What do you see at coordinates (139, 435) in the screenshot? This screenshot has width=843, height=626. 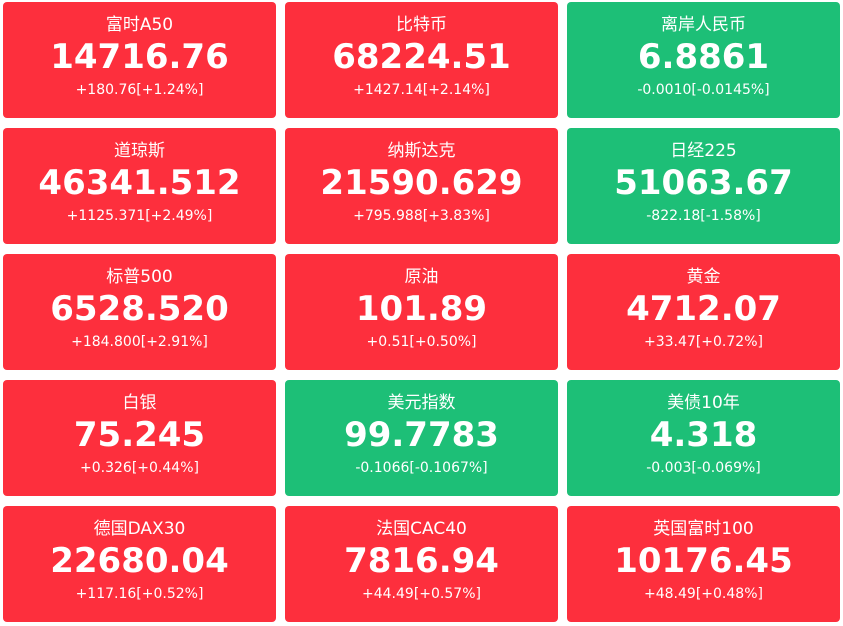 I see `market-price: 75.245` at bounding box center [139, 435].